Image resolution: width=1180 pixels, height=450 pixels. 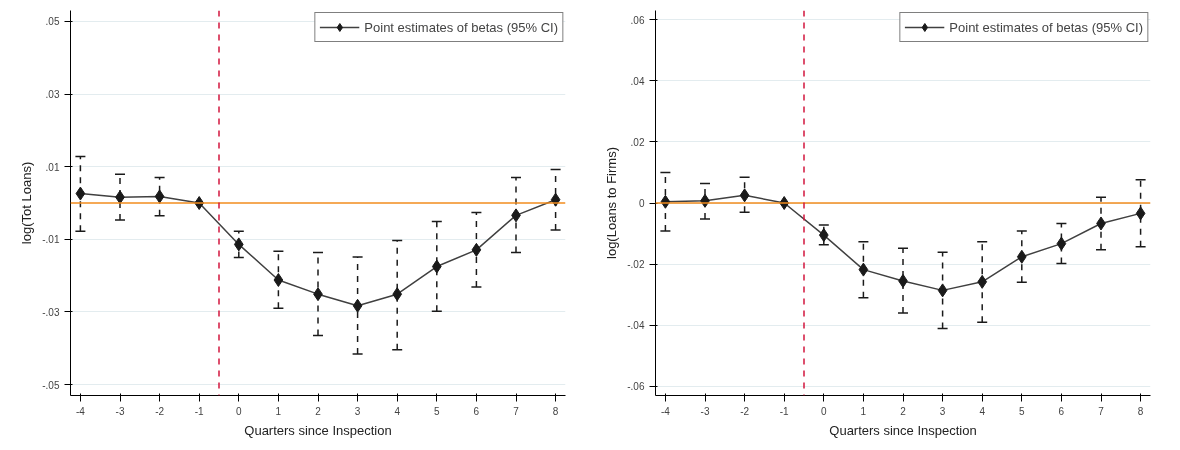 What do you see at coordinates (52, 167) in the screenshot?
I see `y-tick-label: .01` at bounding box center [52, 167].